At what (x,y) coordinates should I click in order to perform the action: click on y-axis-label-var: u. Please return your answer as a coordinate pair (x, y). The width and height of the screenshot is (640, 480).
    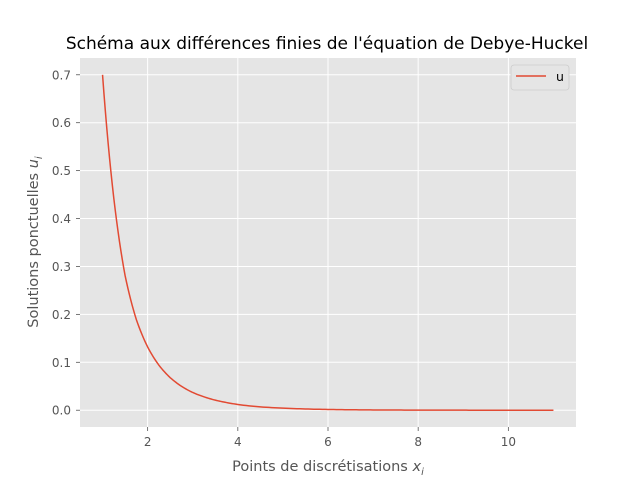
    Looking at the image, I should click on (34, 163).